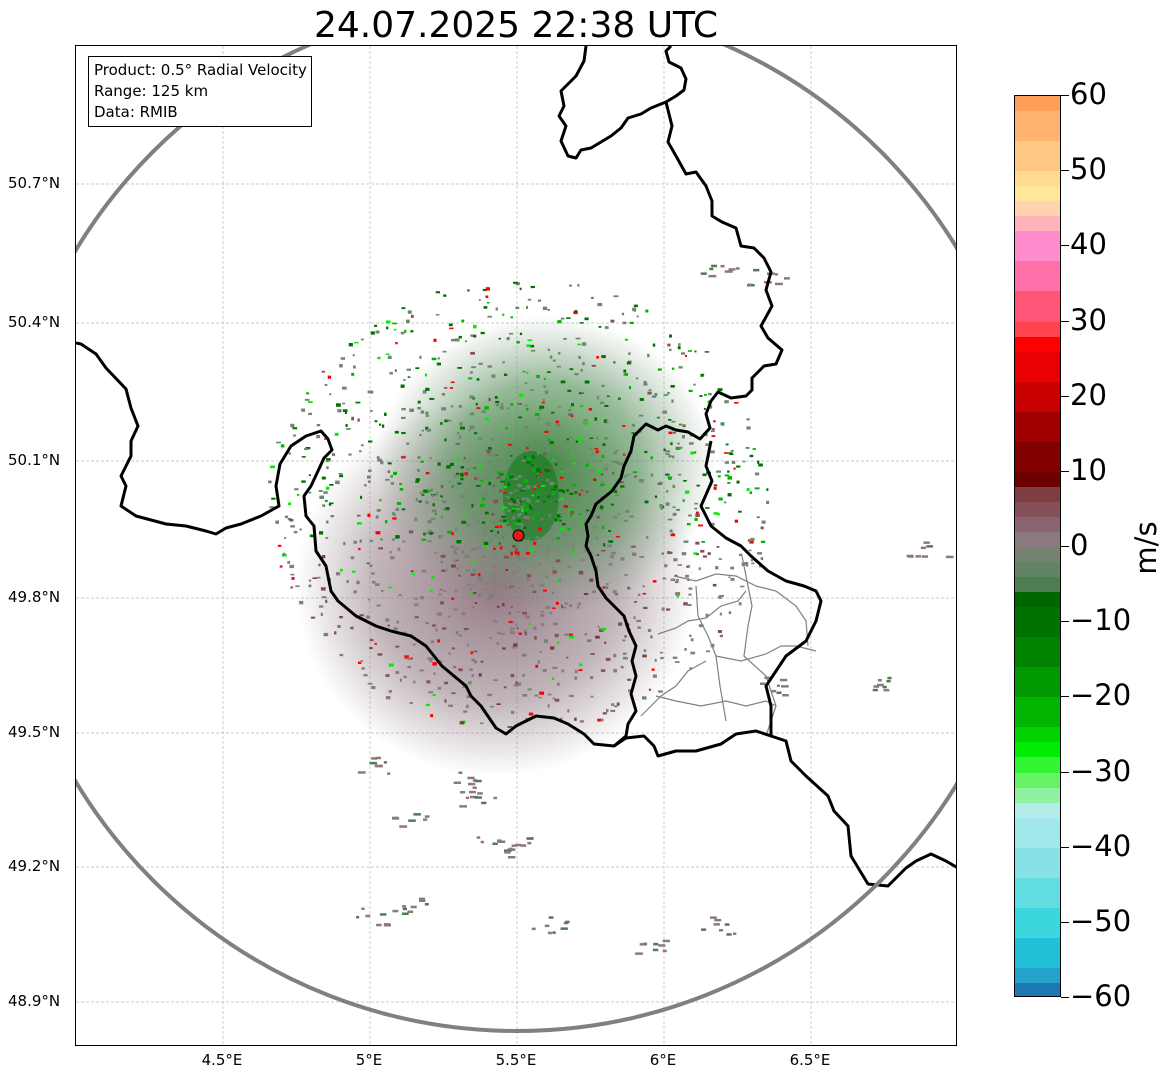  What do you see at coordinates (1065, 622) in the screenshot?
I see `colorbar-tick-mark` at bounding box center [1065, 622].